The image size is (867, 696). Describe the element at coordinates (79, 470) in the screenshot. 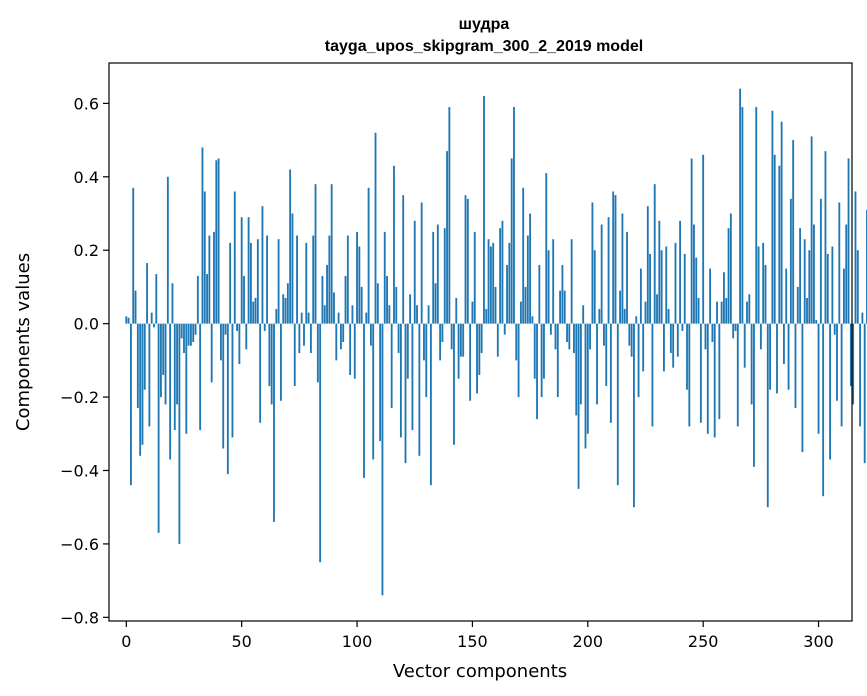

I see `y-tick-label: −0.4` at that location.